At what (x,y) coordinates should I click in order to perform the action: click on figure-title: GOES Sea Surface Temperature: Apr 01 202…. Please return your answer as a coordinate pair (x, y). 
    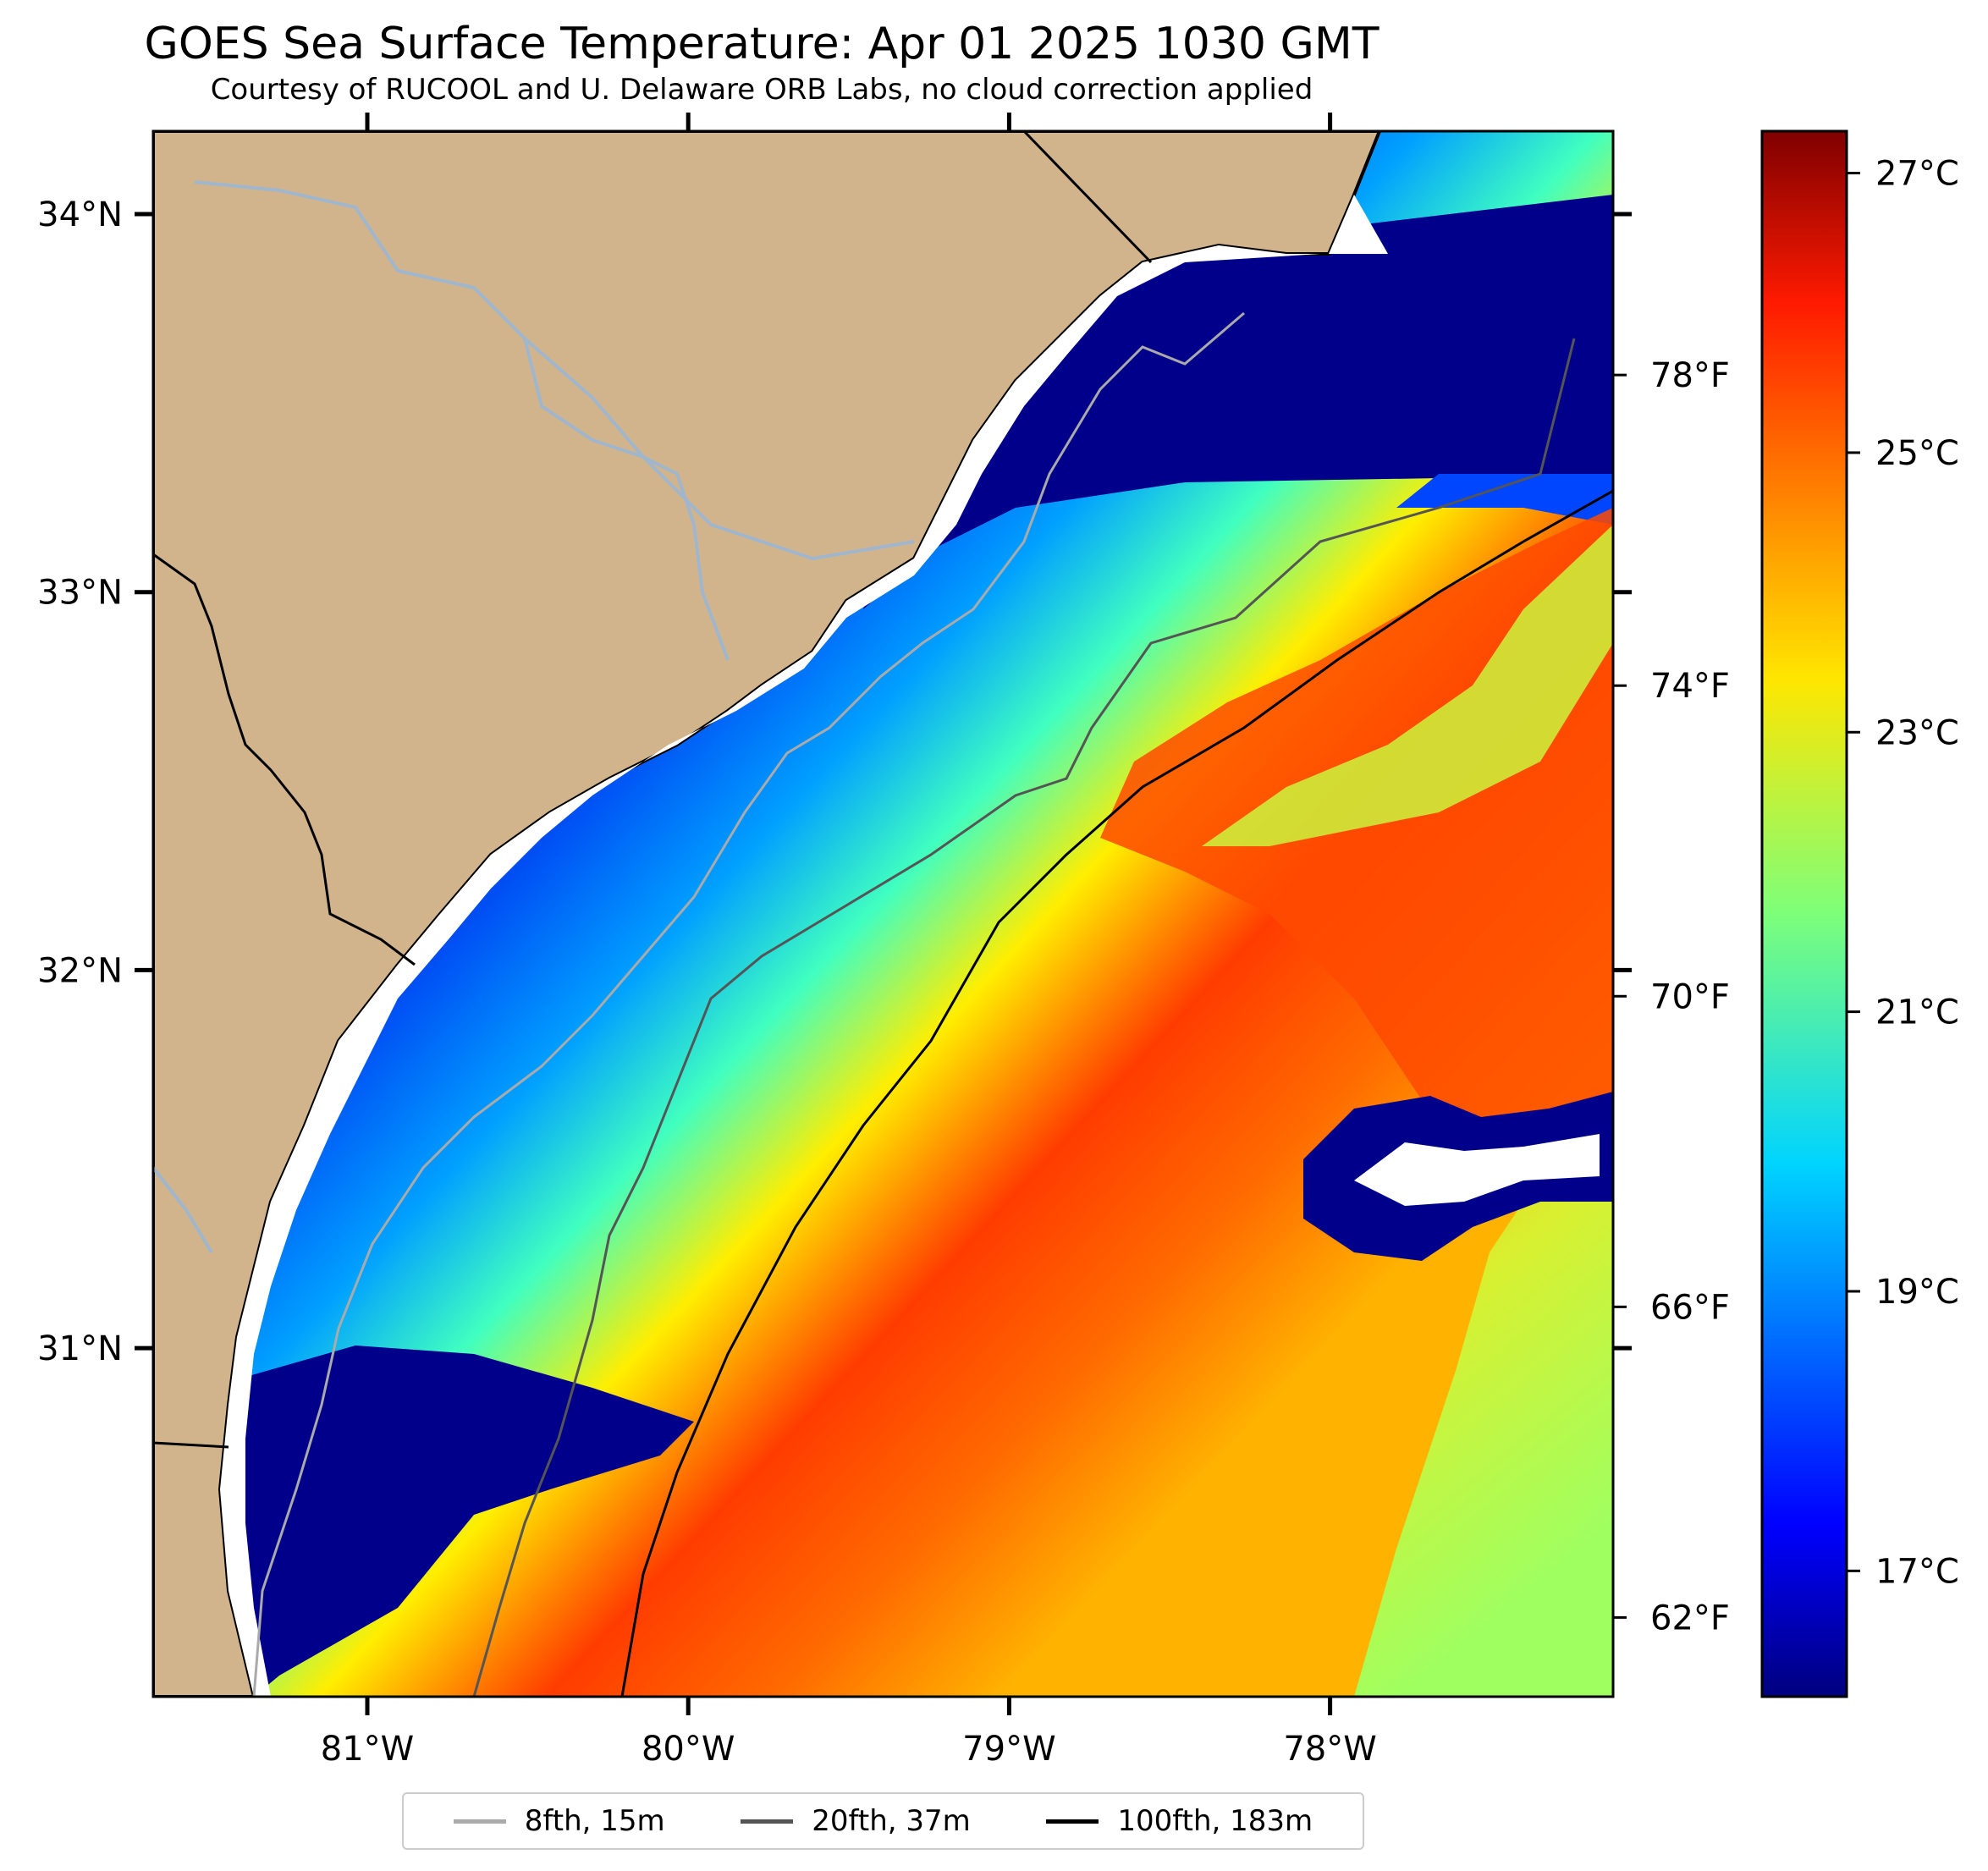
    Looking at the image, I should click on (761, 44).